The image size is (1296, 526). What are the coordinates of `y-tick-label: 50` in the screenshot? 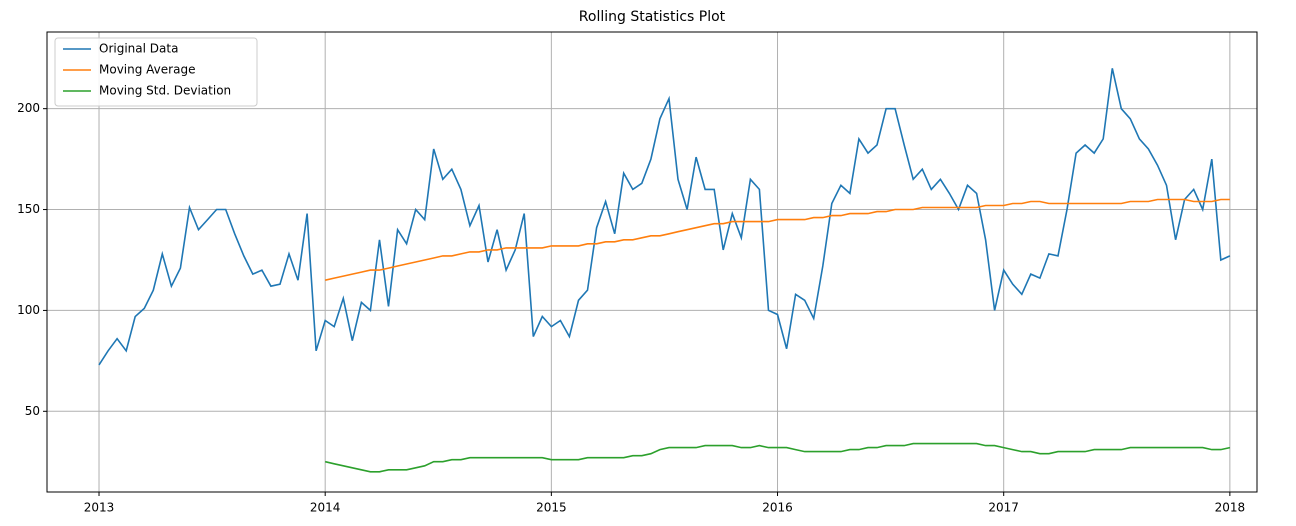 It's located at (32, 411).